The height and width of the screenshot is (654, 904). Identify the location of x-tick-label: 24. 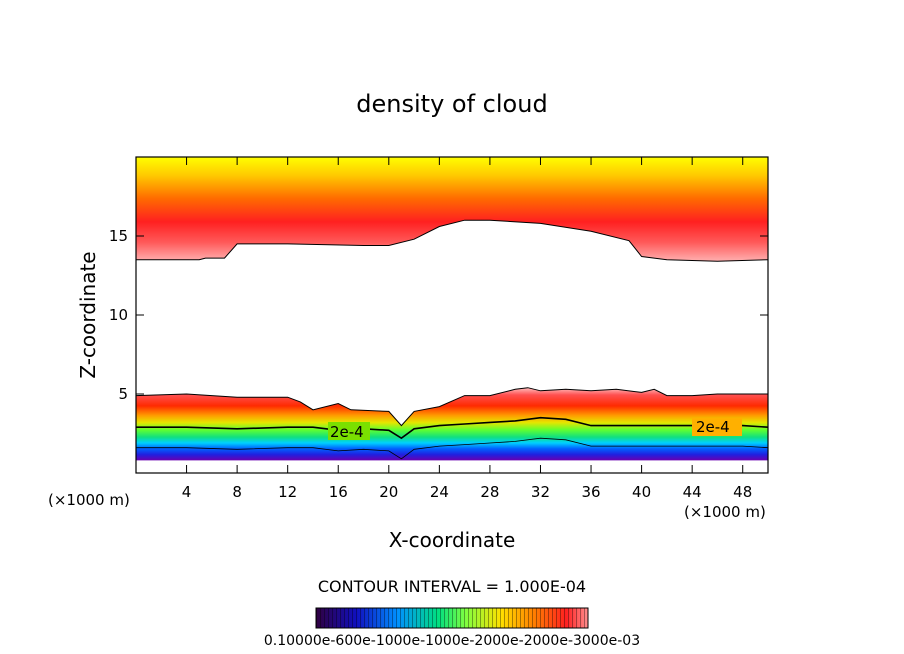
(439, 492).